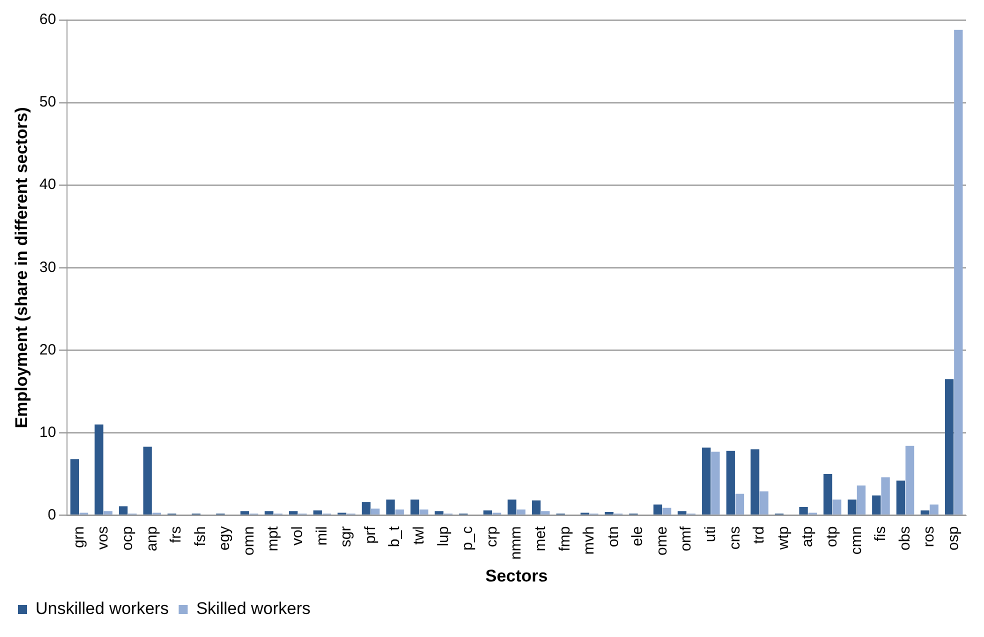  Describe the element at coordinates (613, 537) in the screenshot. I see `x-tick-label: otn` at that location.